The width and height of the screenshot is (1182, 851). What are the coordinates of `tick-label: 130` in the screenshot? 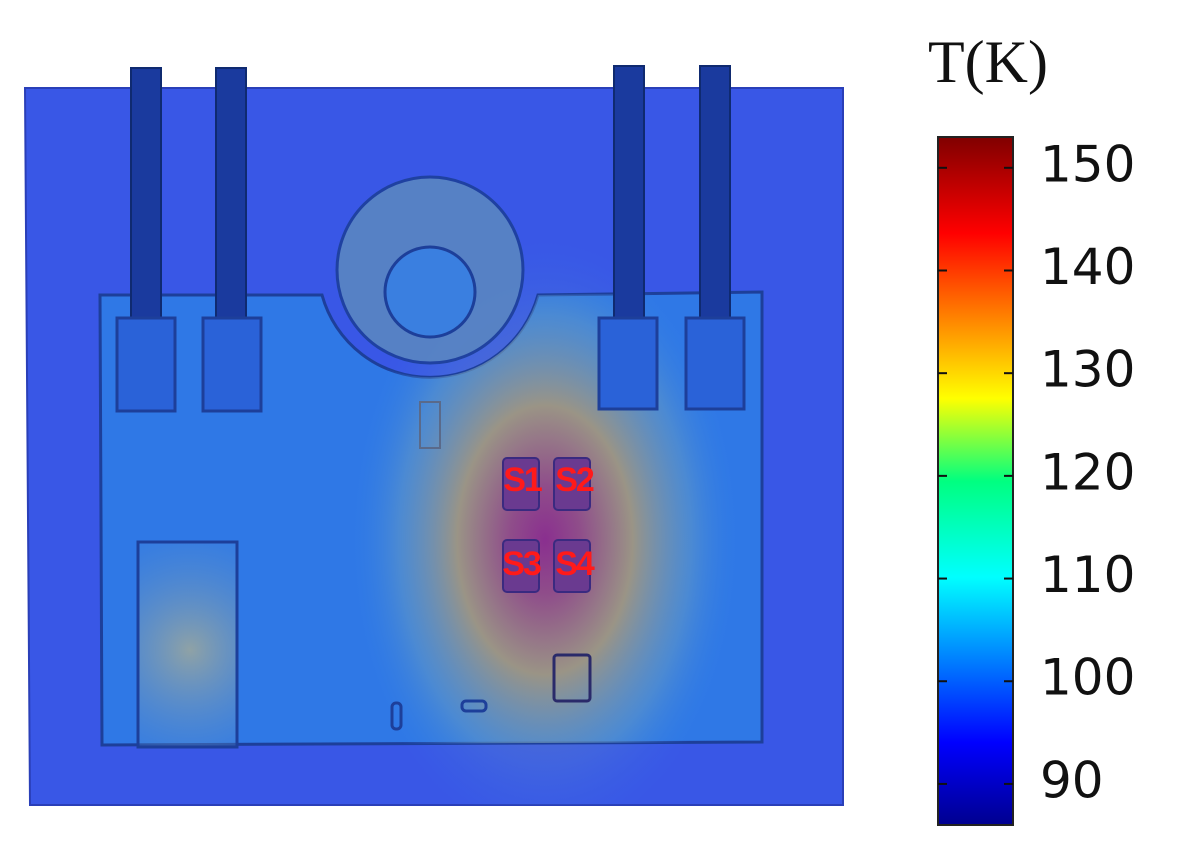 It's located at (1087, 370).